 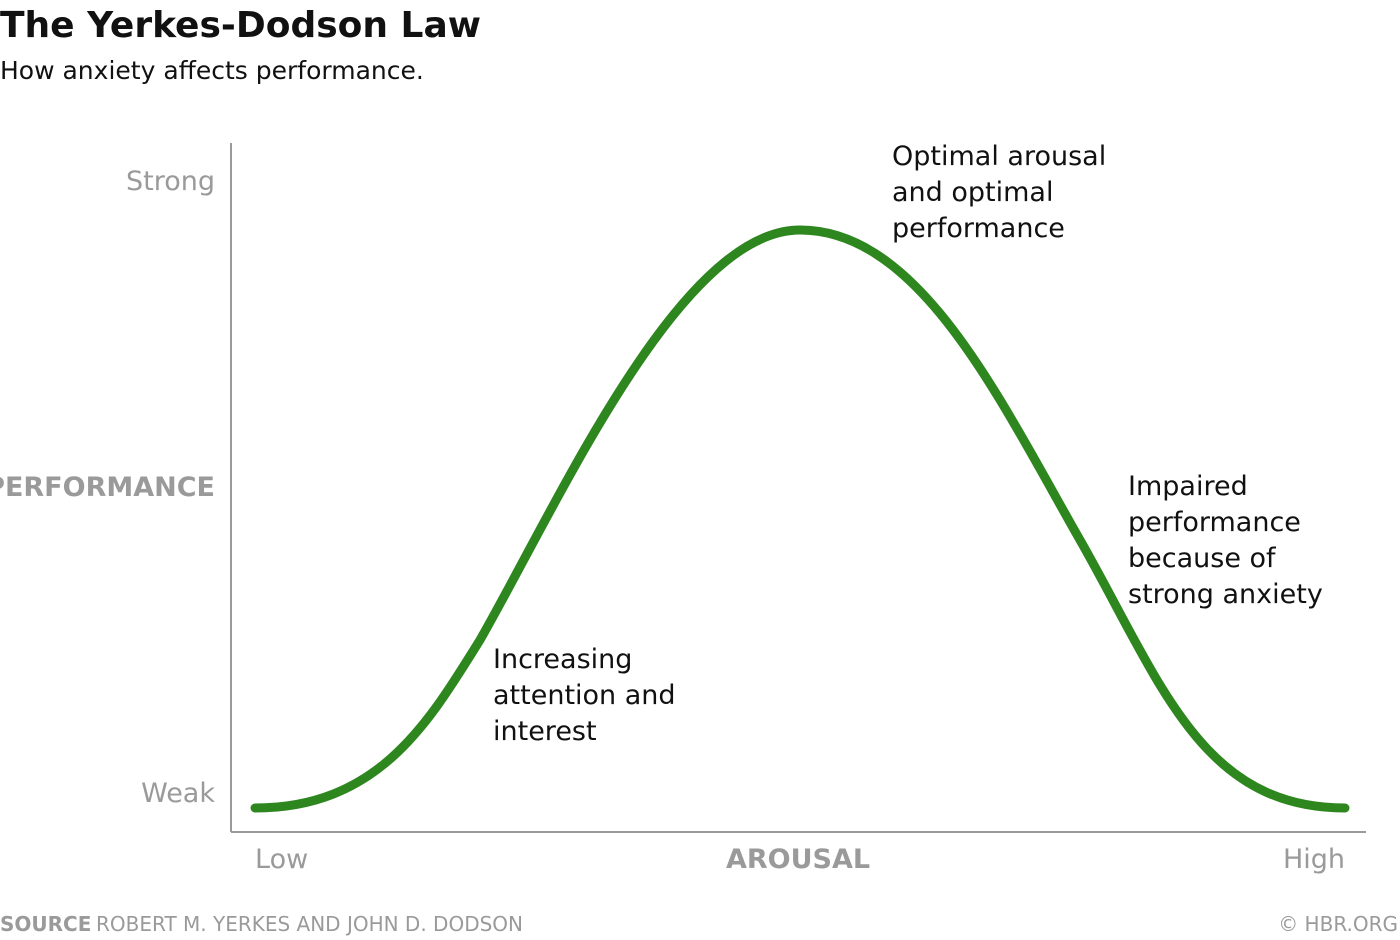 I want to click on y-top-label: Strong, so click(x=170, y=181).